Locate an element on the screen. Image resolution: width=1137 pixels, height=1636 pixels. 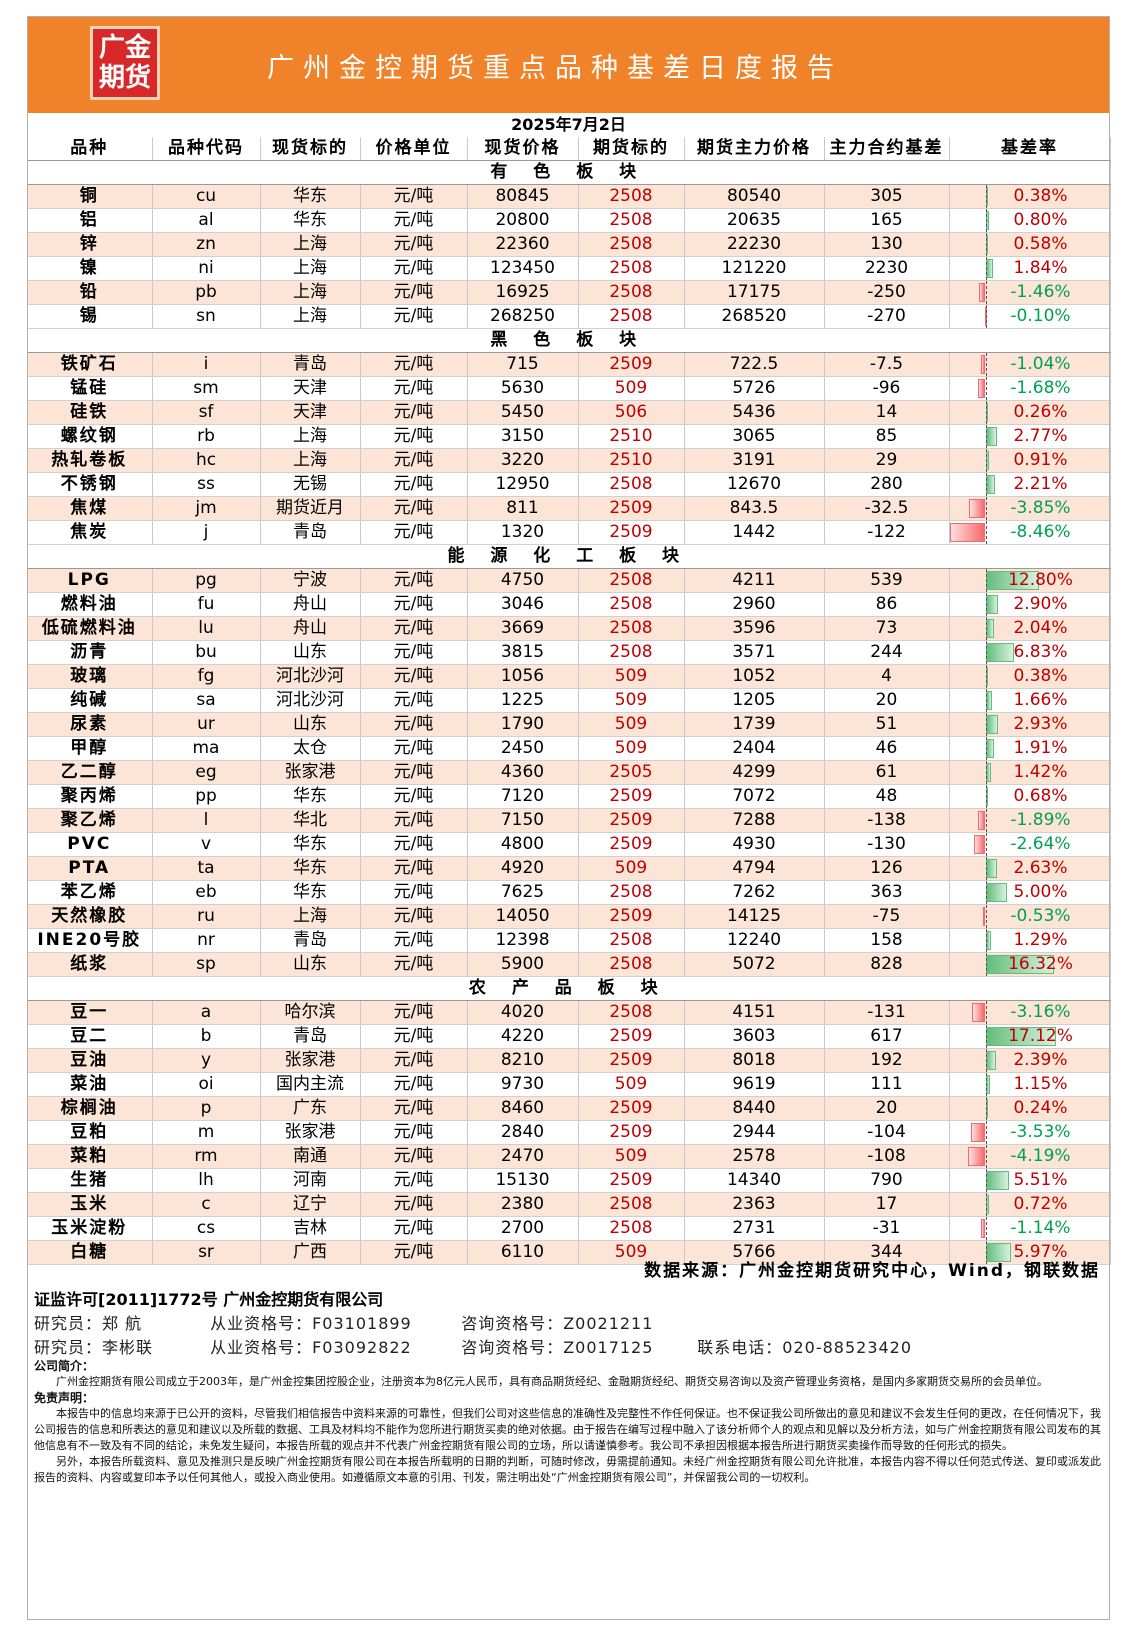
spot-location: 上海 is located at coordinates (310, 244).